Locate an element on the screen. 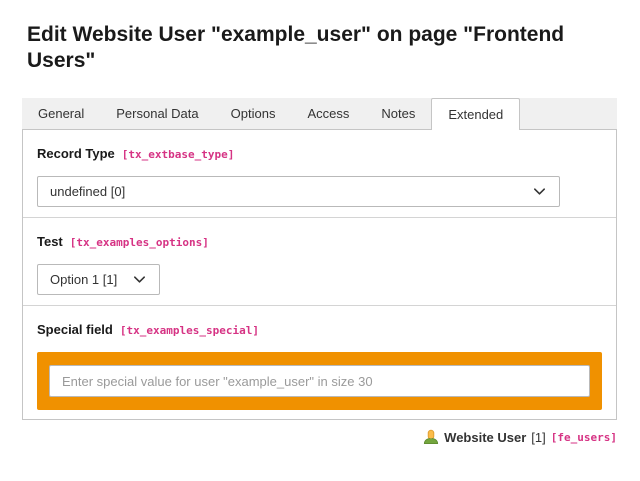  tab-extended: Extended is located at coordinates (476, 114).